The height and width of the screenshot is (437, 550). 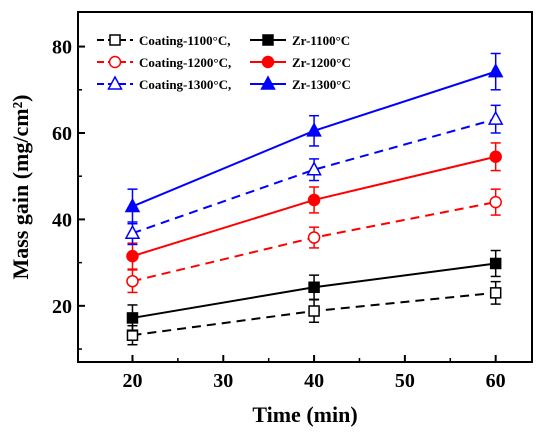 What do you see at coordinates (132, 381) in the screenshot?
I see `x-tick-label: 20` at bounding box center [132, 381].